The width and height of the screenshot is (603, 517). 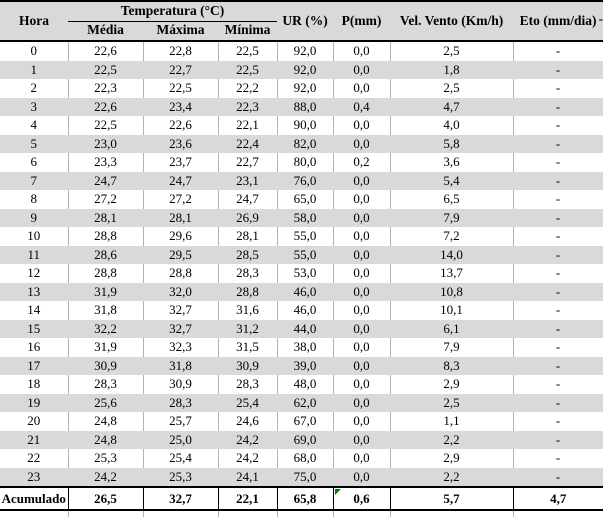 What do you see at coordinates (305, 180) in the screenshot?
I see `cell-ur: 76,0` at bounding box center [305, 180].